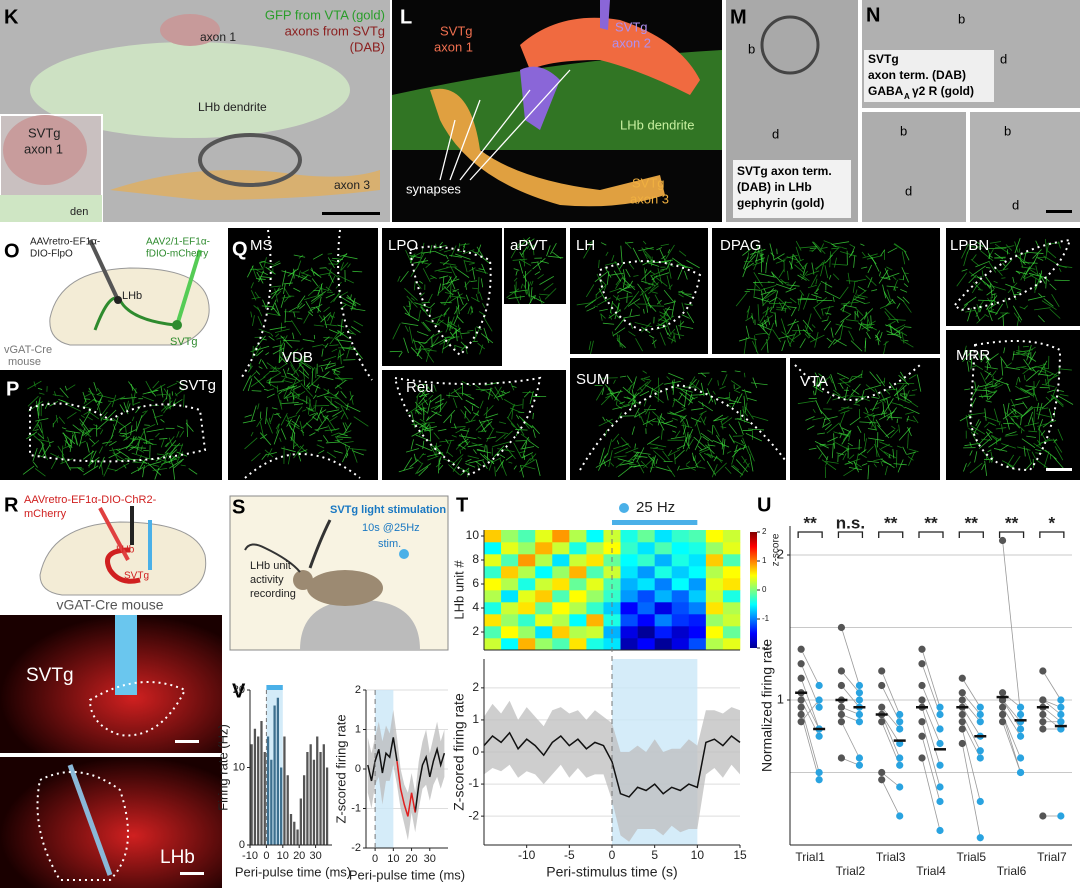 The width and height of the screenshot is (1080, 888). I want to click on region-outline, so click(137, 709).